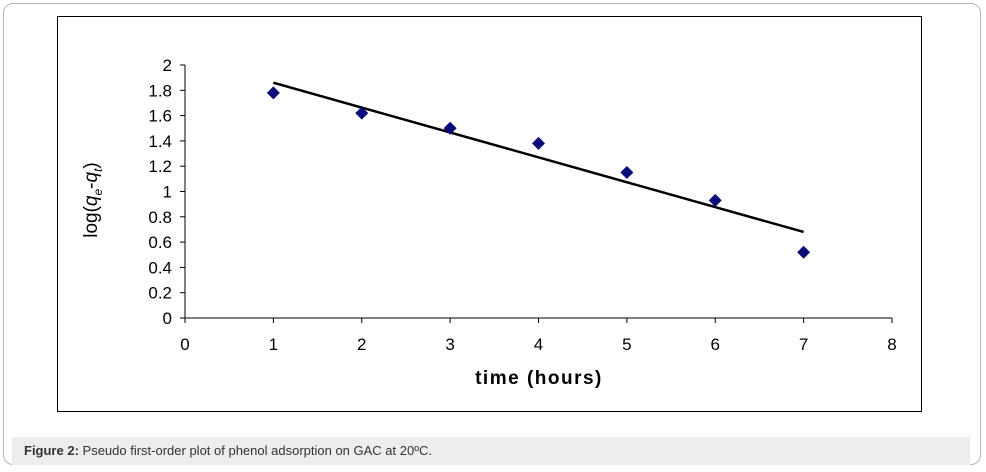 The width and height of the screenshot is (986, 472). Describe the element at coordinates (160, 116) in the screenshot. I see `y-tick-label: 1.6` at that location.